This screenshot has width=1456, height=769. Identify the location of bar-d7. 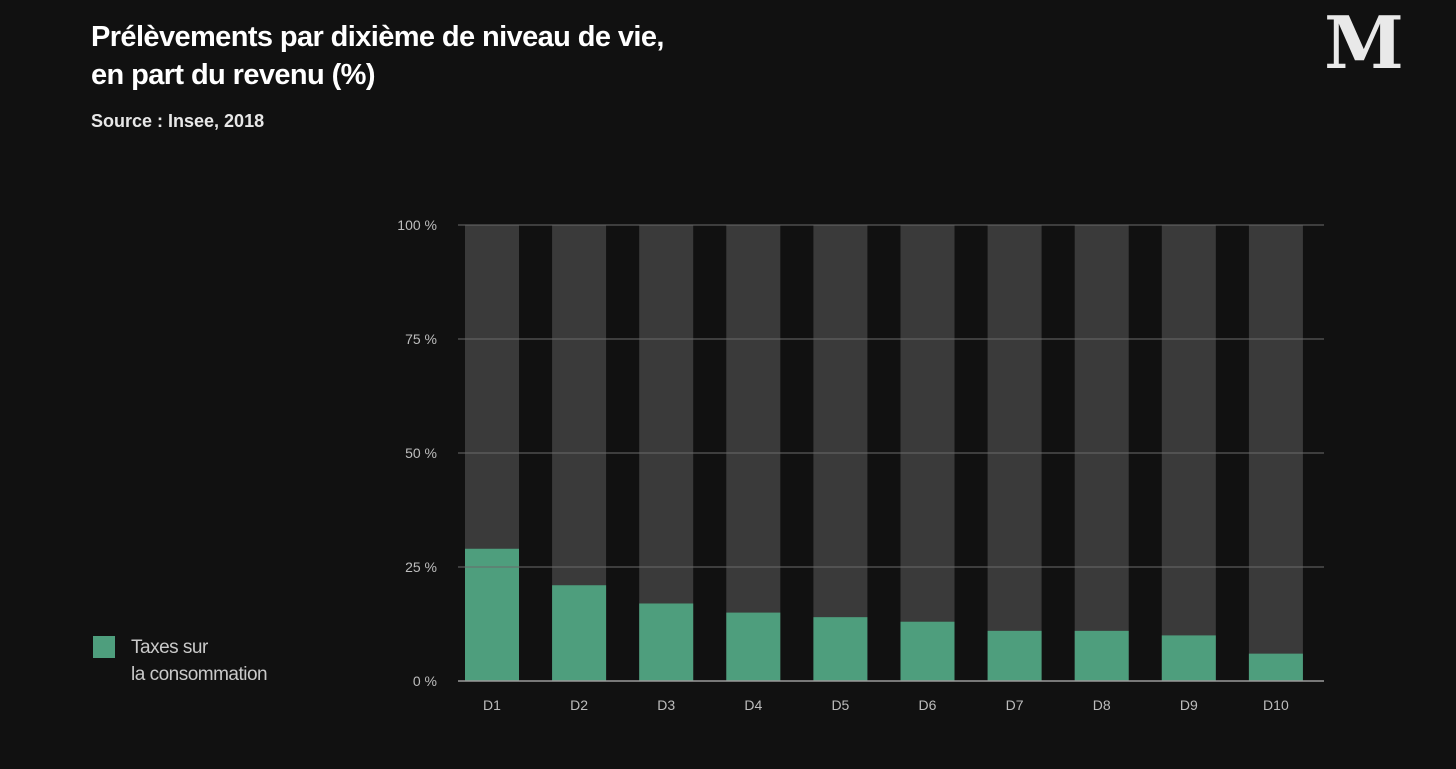
(1014, 655).